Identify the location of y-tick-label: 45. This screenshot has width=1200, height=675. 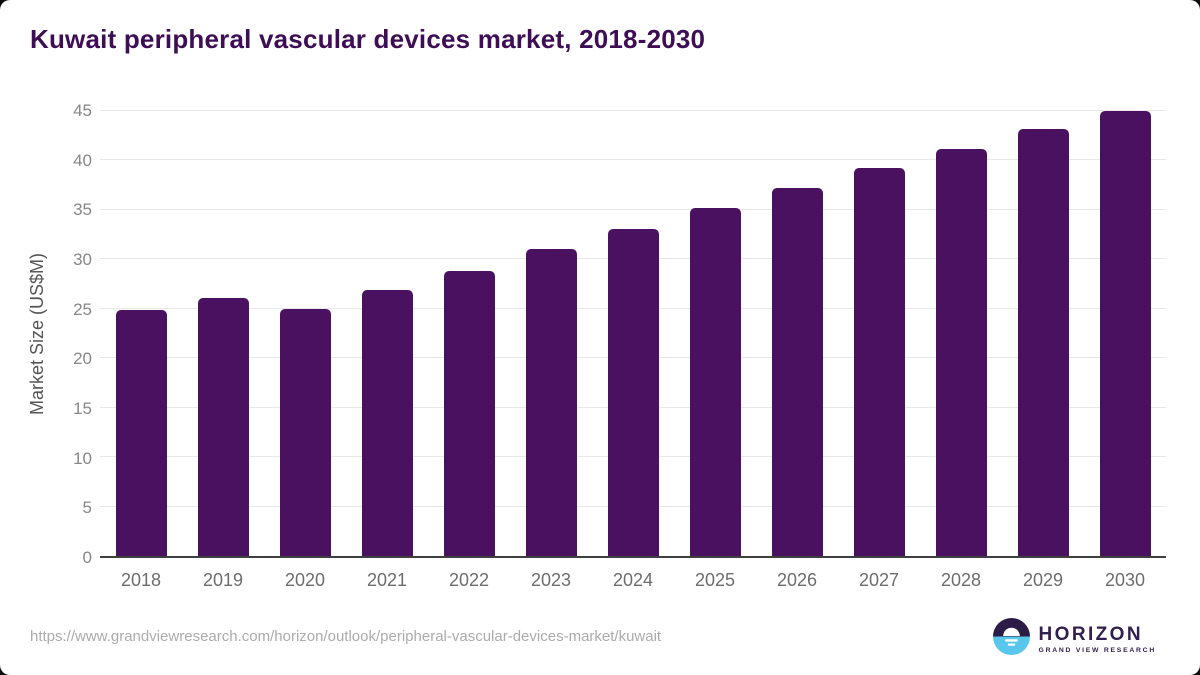
(82, 110).